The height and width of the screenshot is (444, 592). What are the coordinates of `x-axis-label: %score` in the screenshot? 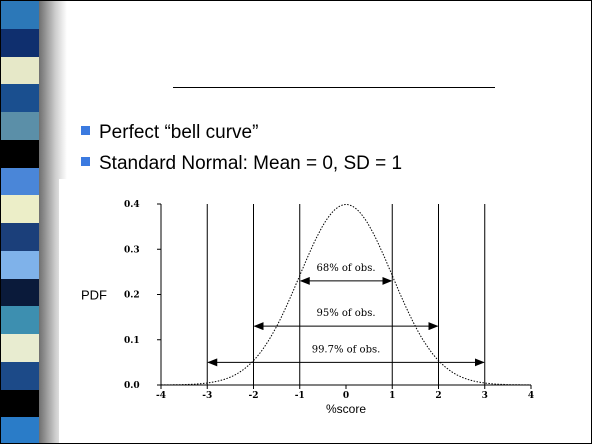 It's located at (346, 409).